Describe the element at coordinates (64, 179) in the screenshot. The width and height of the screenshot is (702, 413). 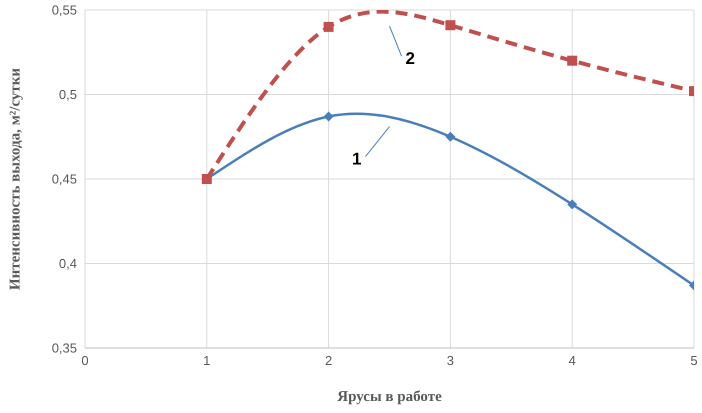
I see `y-tick-label: 0,45` at that location.